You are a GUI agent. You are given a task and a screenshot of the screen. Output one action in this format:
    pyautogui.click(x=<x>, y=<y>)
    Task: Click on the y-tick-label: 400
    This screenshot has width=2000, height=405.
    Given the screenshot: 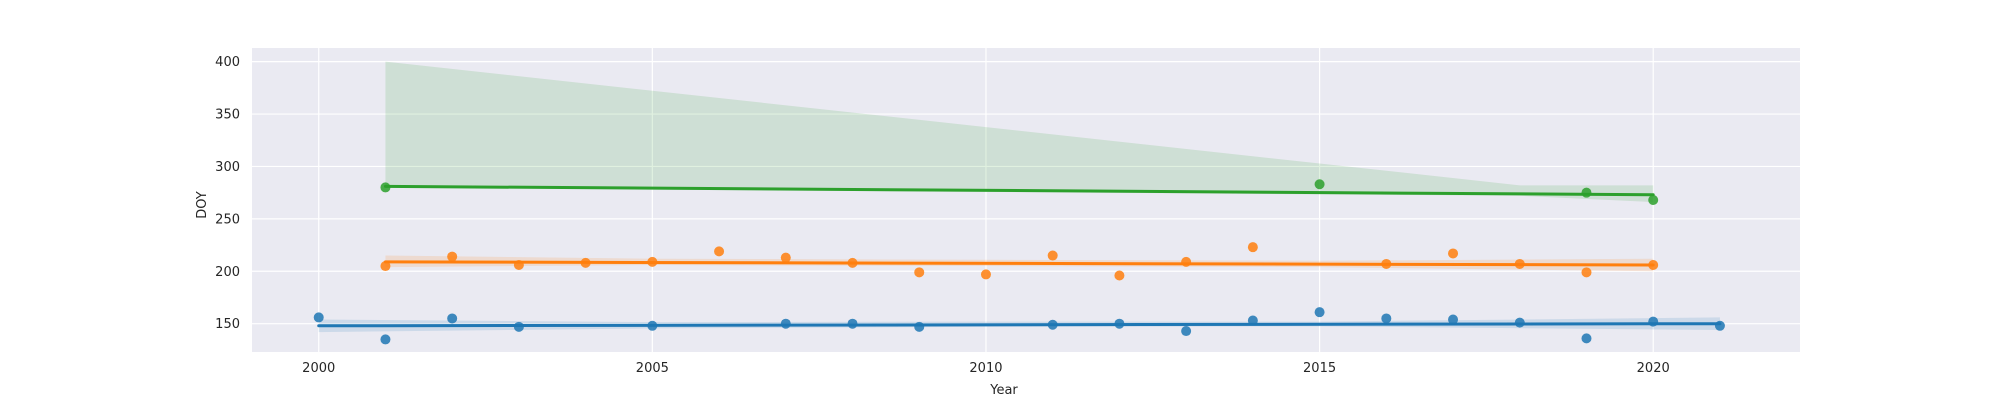 What is the action you would take?
    pyautogui.click(x=227, y=62)
    